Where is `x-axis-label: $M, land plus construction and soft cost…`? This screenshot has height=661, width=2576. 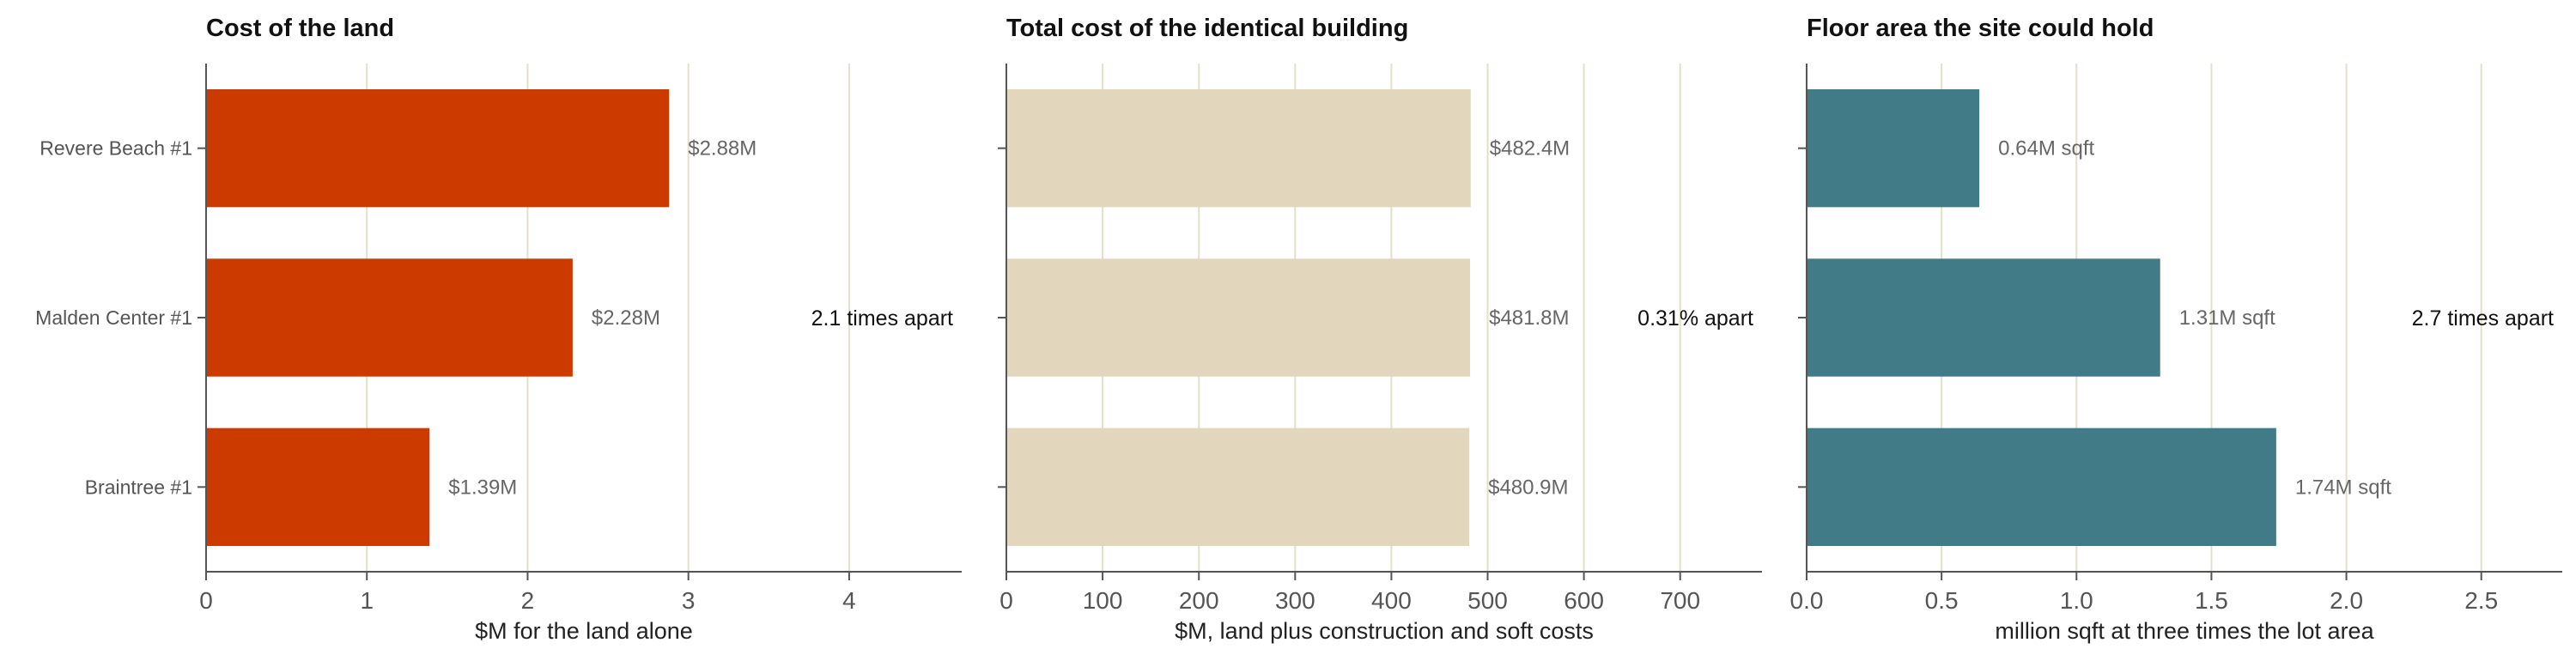 x-axis-label: $M, land plus construction and soft cost… is located at coordinates (1385, 631).